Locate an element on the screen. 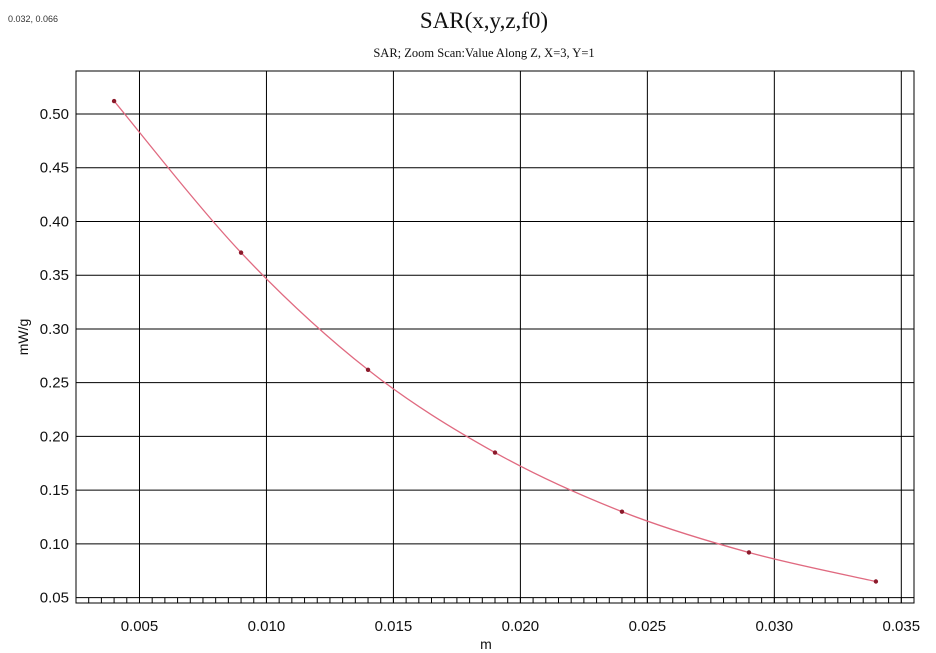 The height and width of the screenshot is (653, 936). x-tick-label-4: 0.025 is located at coordinates (648, 626).